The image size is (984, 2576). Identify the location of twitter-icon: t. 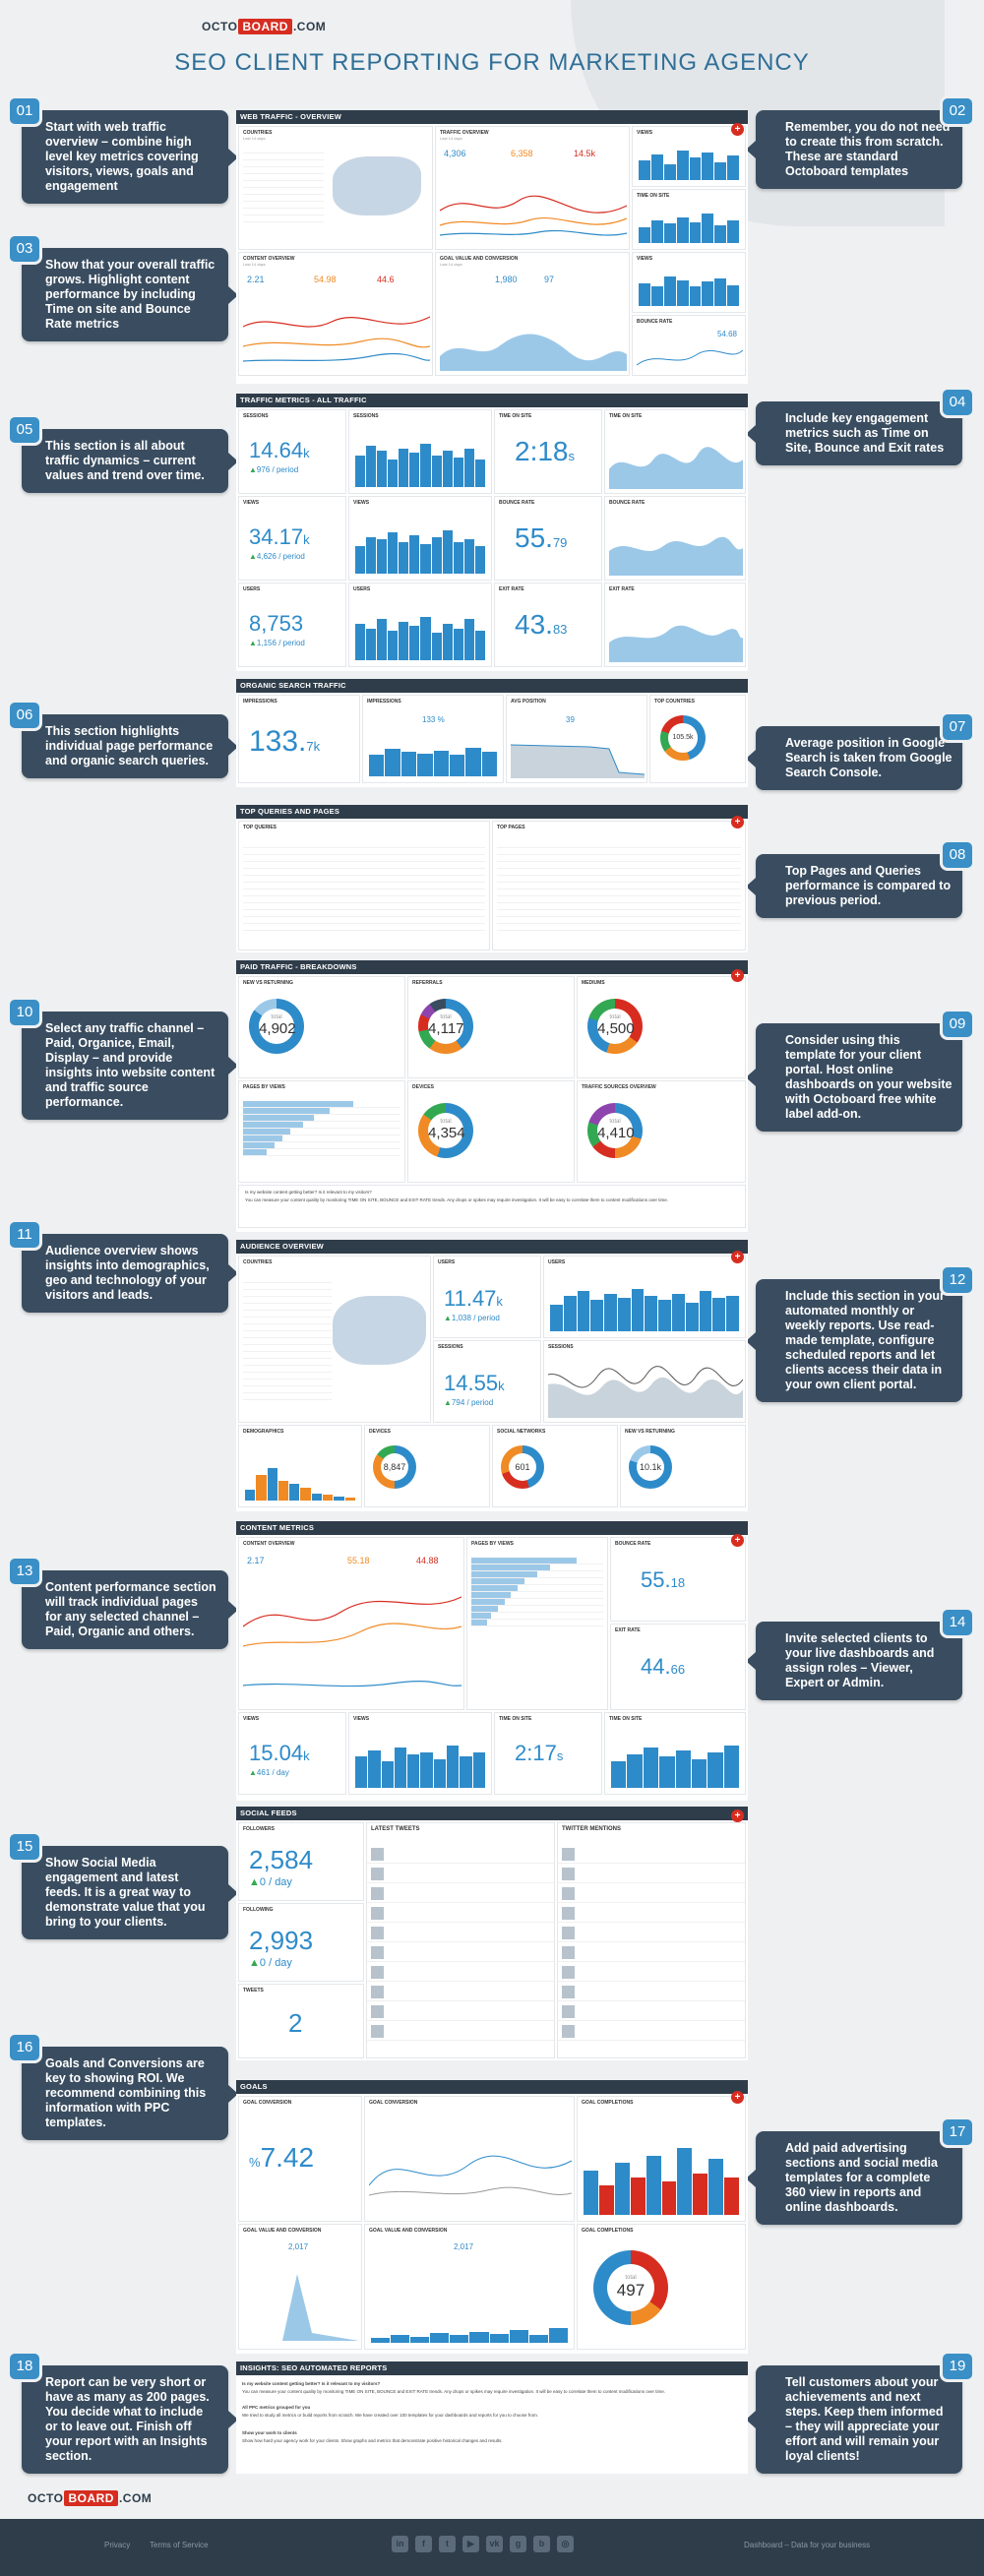
(447, 2544).